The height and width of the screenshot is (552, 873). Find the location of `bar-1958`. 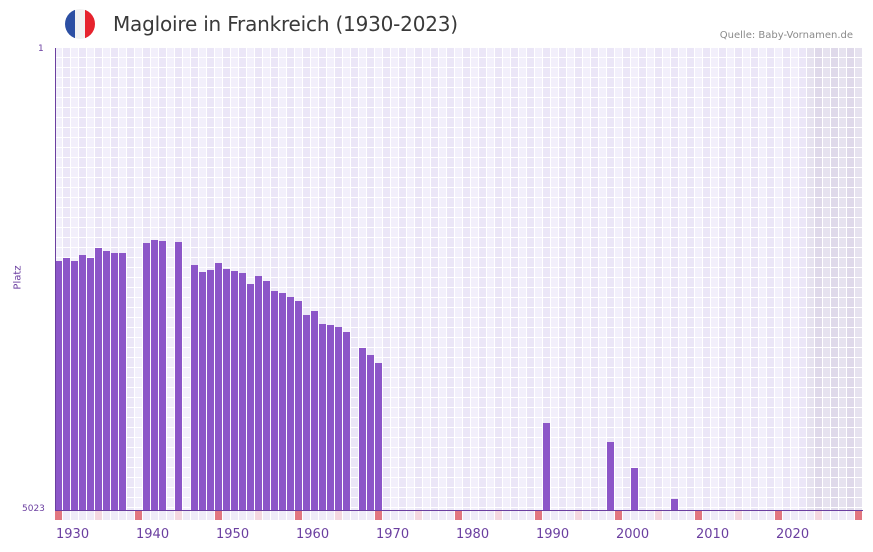

bar-1958 is located at coordinates (282, 401).